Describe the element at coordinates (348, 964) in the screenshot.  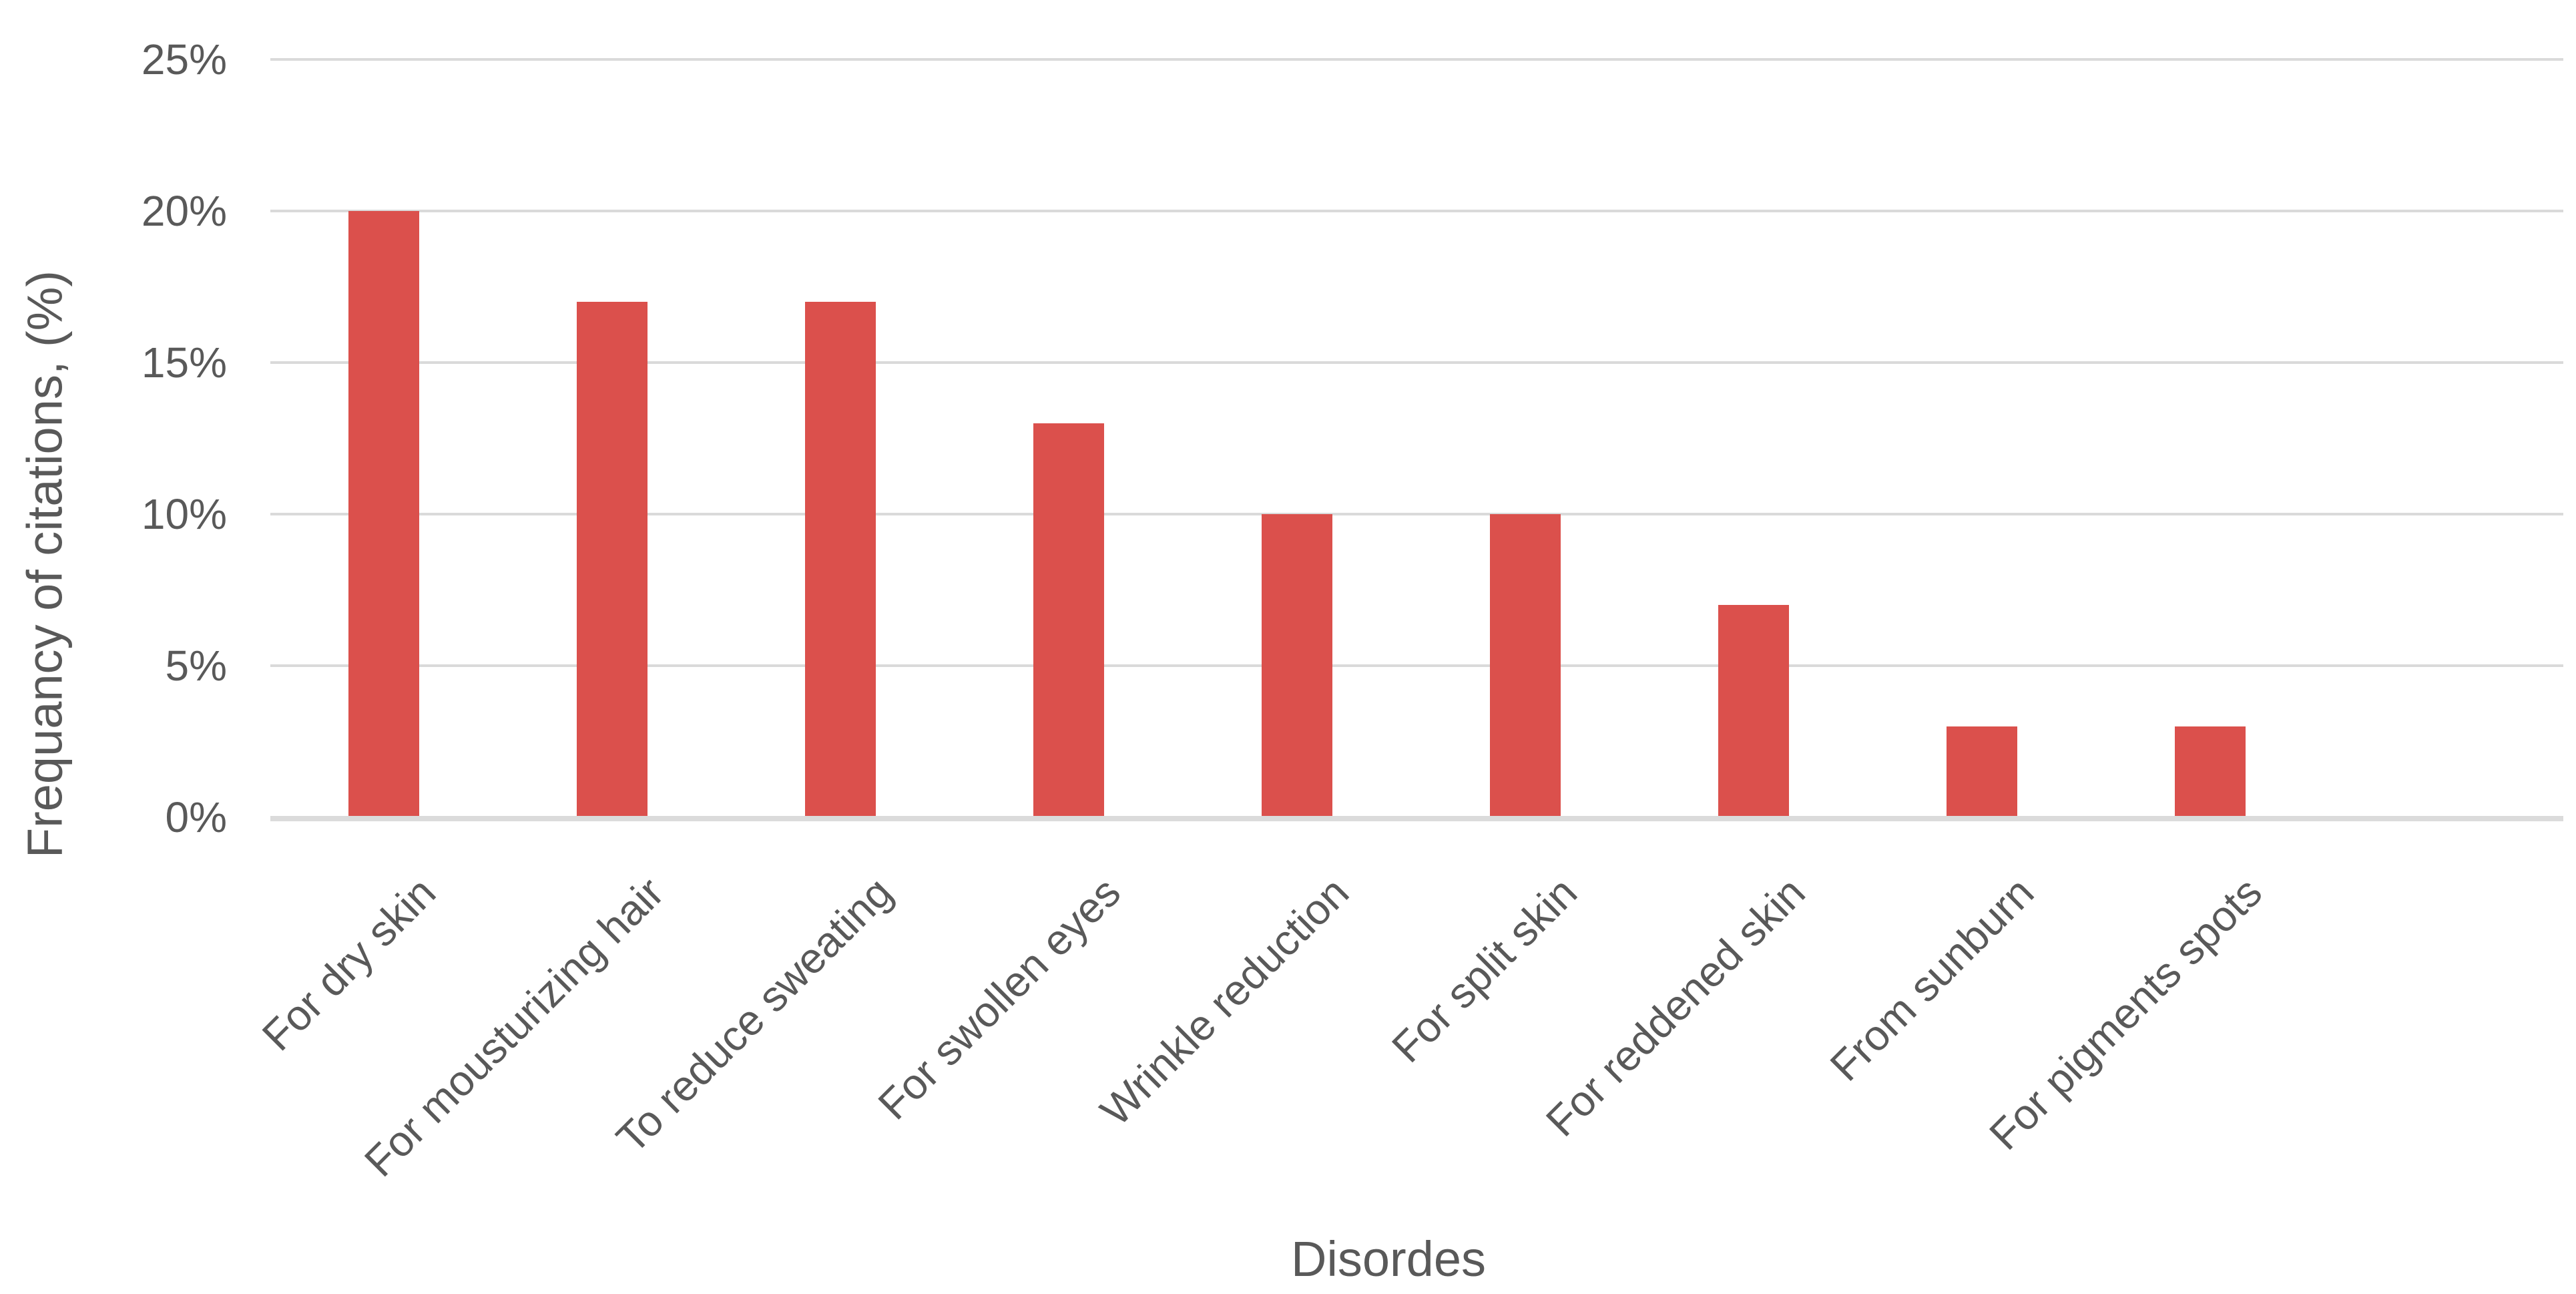
I see `x-category-label: For dry skin` at that location.